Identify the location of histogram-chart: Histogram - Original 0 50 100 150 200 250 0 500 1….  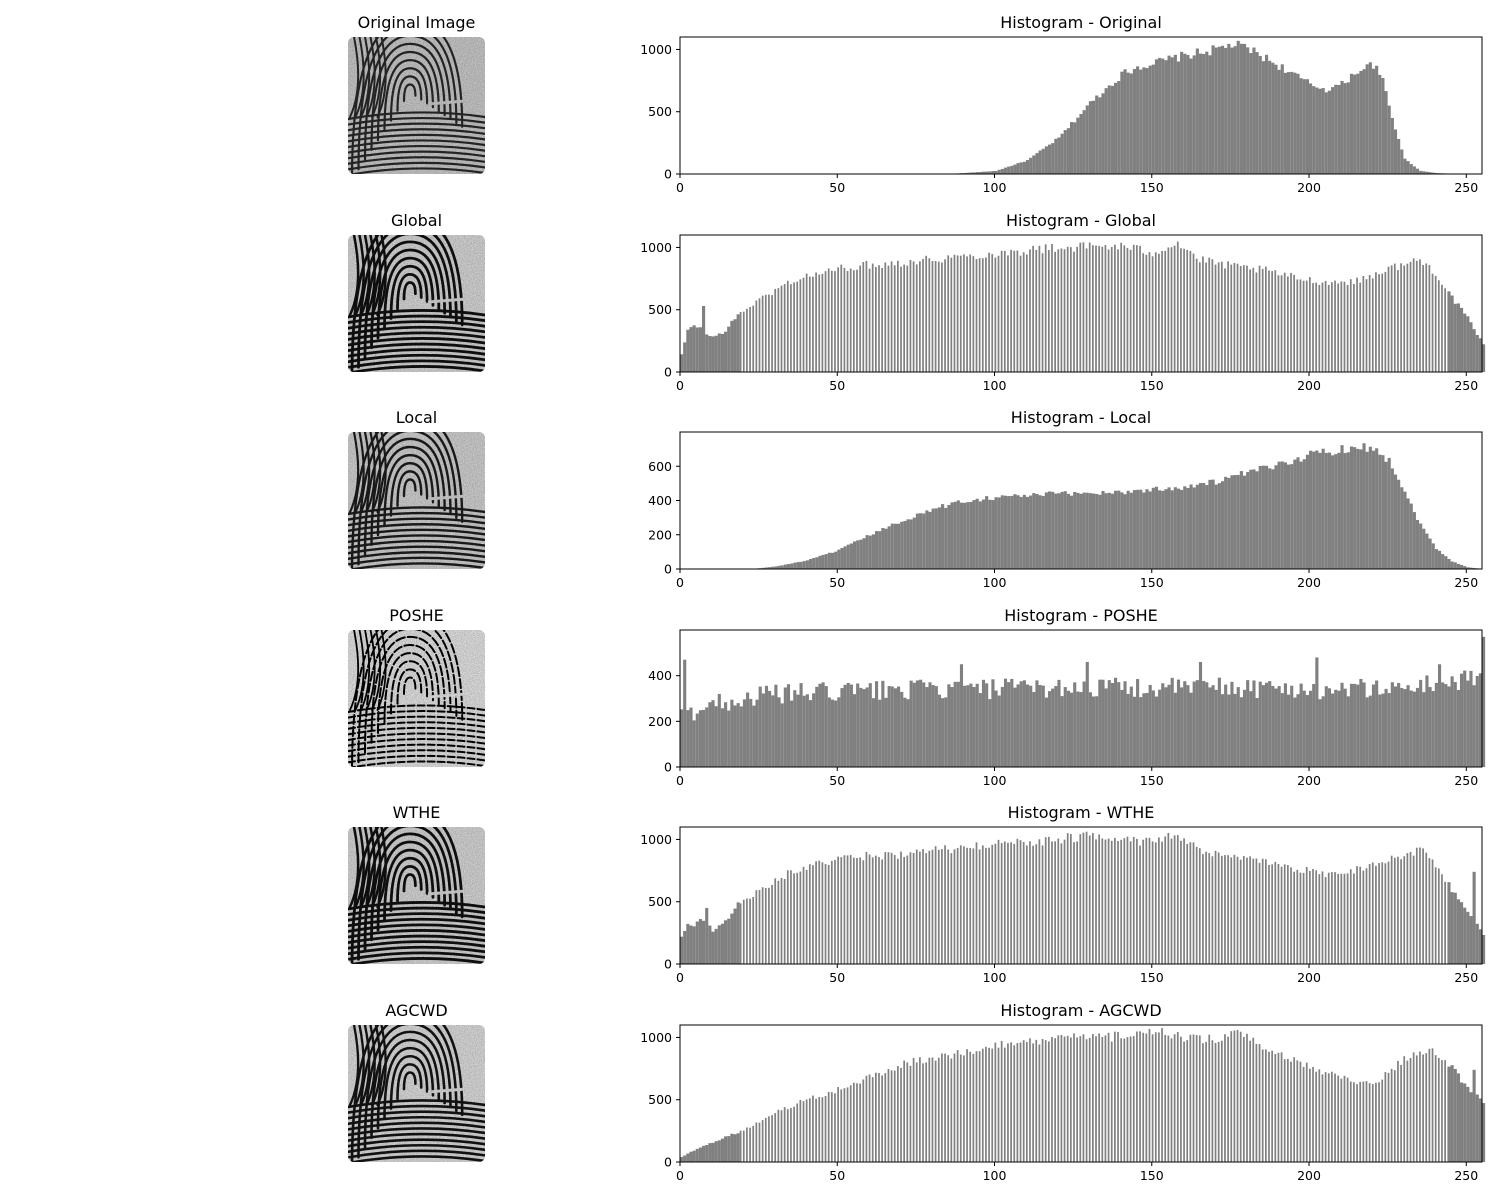
(1061, 104).